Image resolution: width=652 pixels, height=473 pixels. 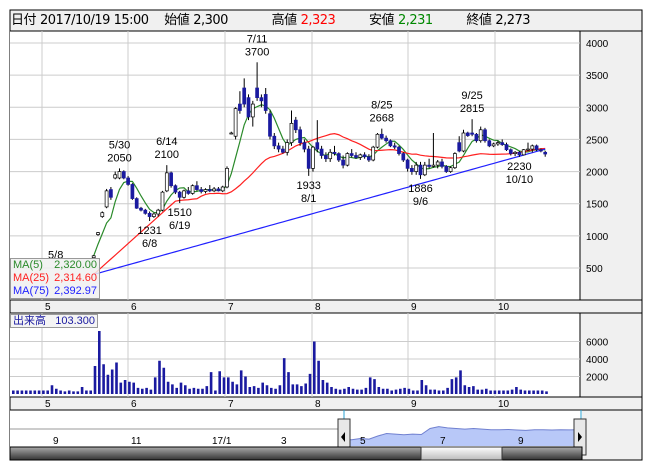 I want to click on annotation-date: 10/10, so click(x=520, y=180).